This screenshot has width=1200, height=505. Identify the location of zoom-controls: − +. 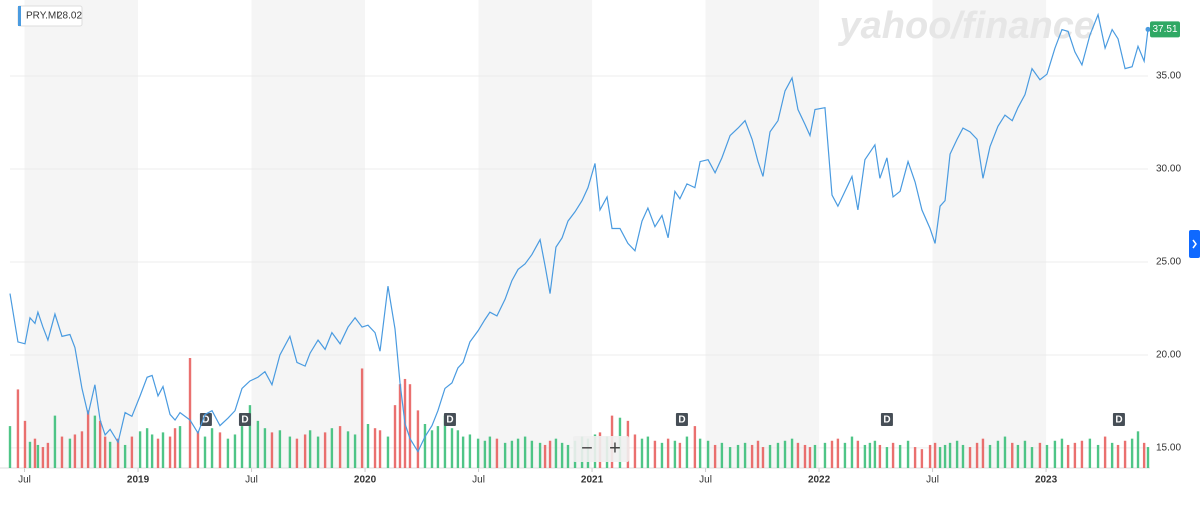
(601, 449).